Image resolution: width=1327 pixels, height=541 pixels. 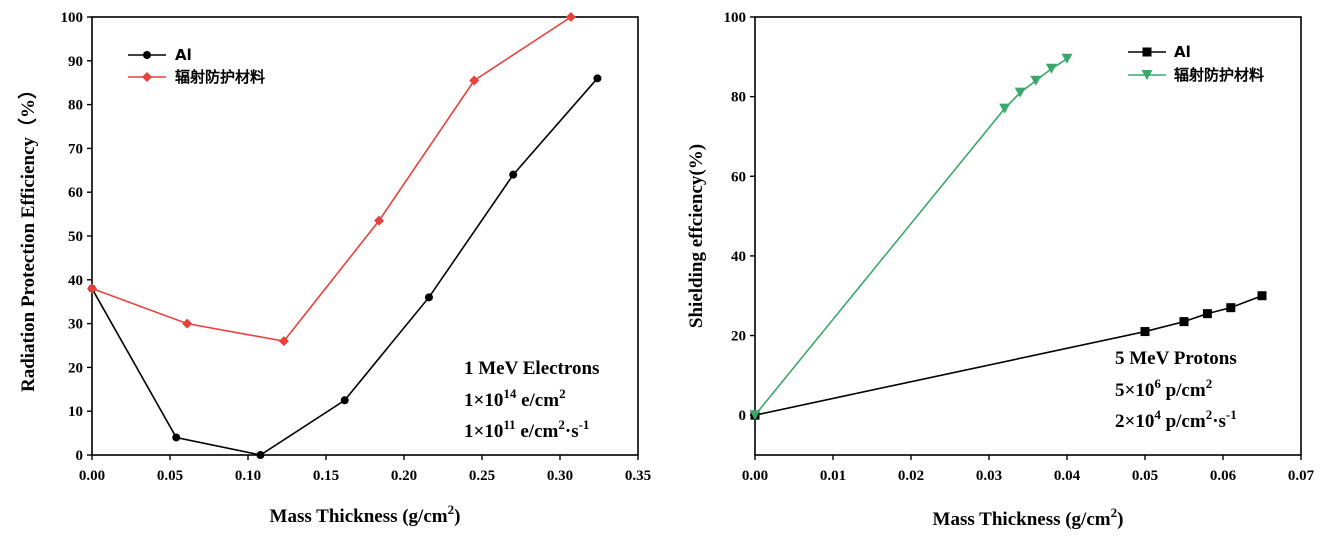 I want to click on left-x-tick-label: 0.00, so click(x=92, y=476).